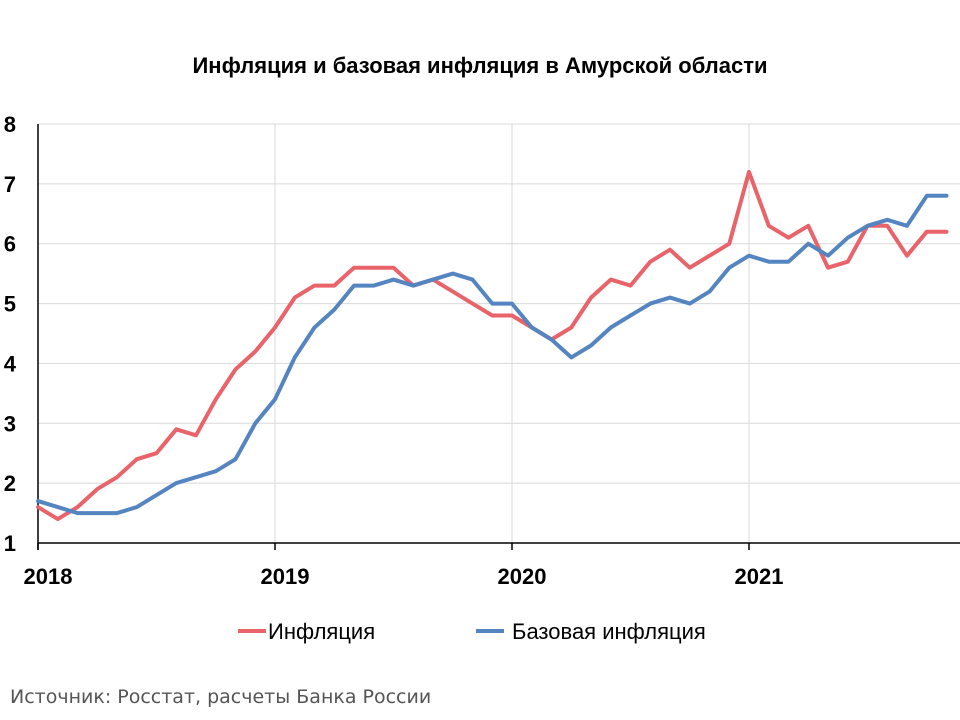 The image size is (960, 720). Describe the element at coordinates (48, 576) in the screenshot. I see `x-tick-label: 2018` at that location.